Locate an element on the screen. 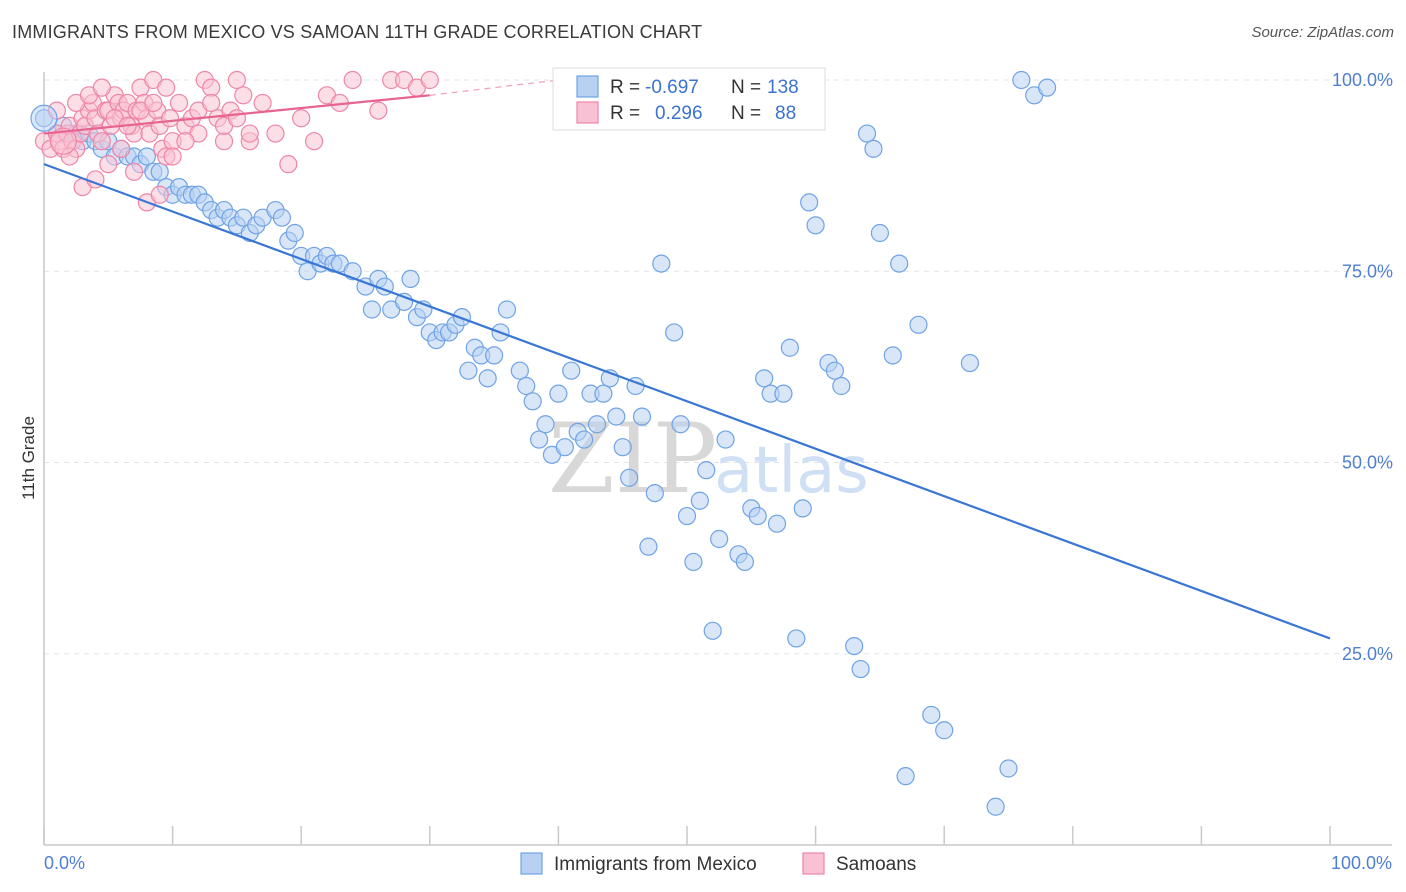  y-tick-label-75: 75.0% is located at coordinates (1367, 271).